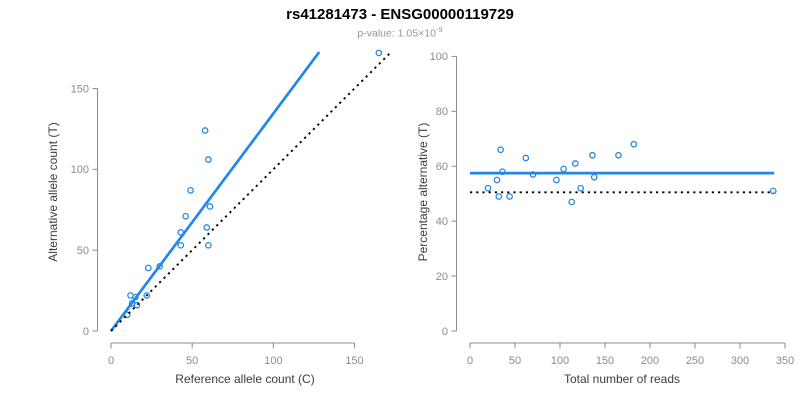  What do you see at coordinates (423, 192) in the screenshot?
I see `y-axis-title: Percentage alternative (T)` at bounding box center [423, 192].